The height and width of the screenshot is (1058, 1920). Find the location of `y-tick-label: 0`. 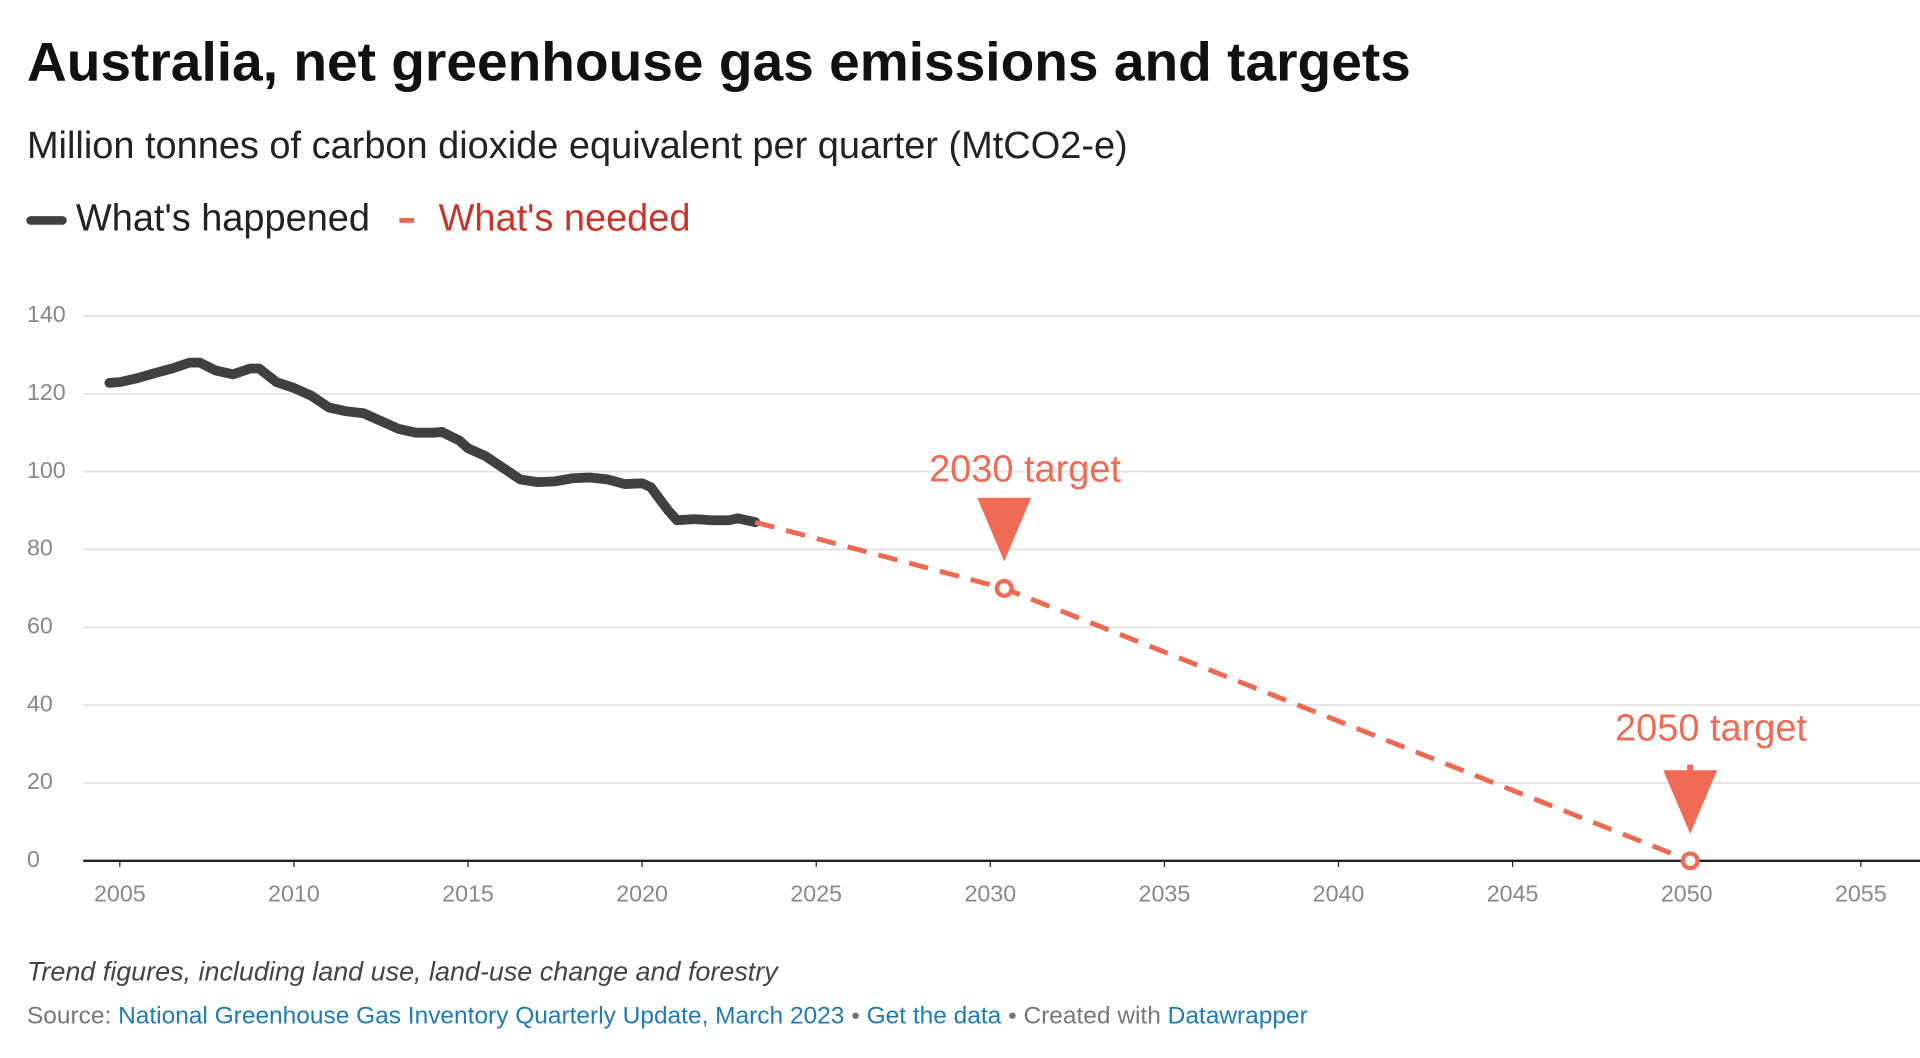

y-tick-label: 0 is located at coordinates (33, 859).